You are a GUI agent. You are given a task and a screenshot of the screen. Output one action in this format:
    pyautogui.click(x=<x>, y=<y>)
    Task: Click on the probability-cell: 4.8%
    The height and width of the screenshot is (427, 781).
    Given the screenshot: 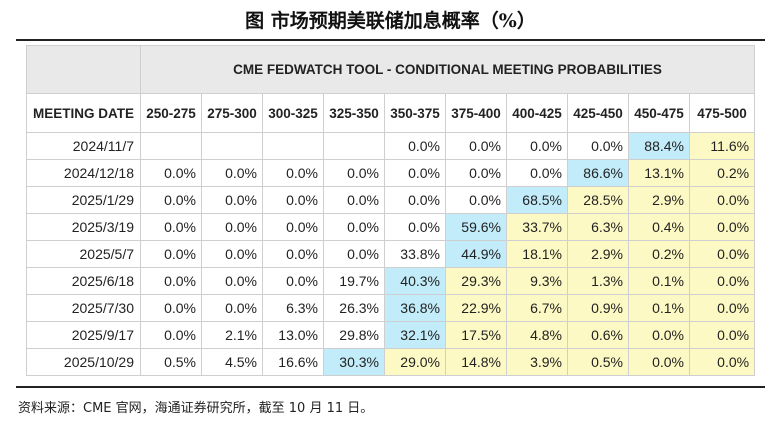 What is the action you would take?
    pyautogui.click(x=537, y=335)
    